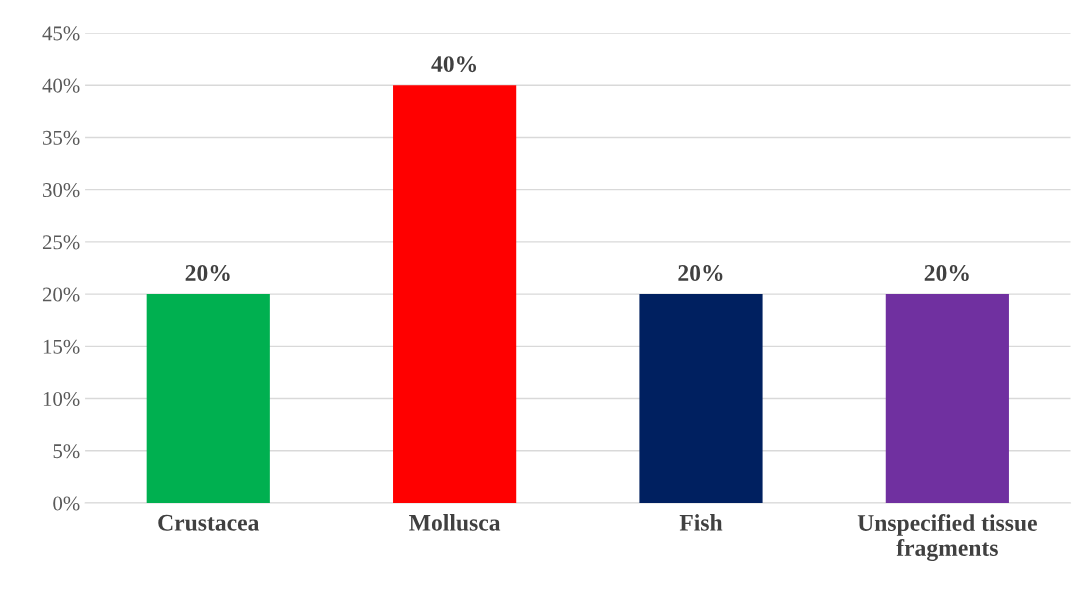  What do you see at coordinates (701, 522) in the screenshot?
I see `x-tick-label: Fish` at bounding box center [701, 522].